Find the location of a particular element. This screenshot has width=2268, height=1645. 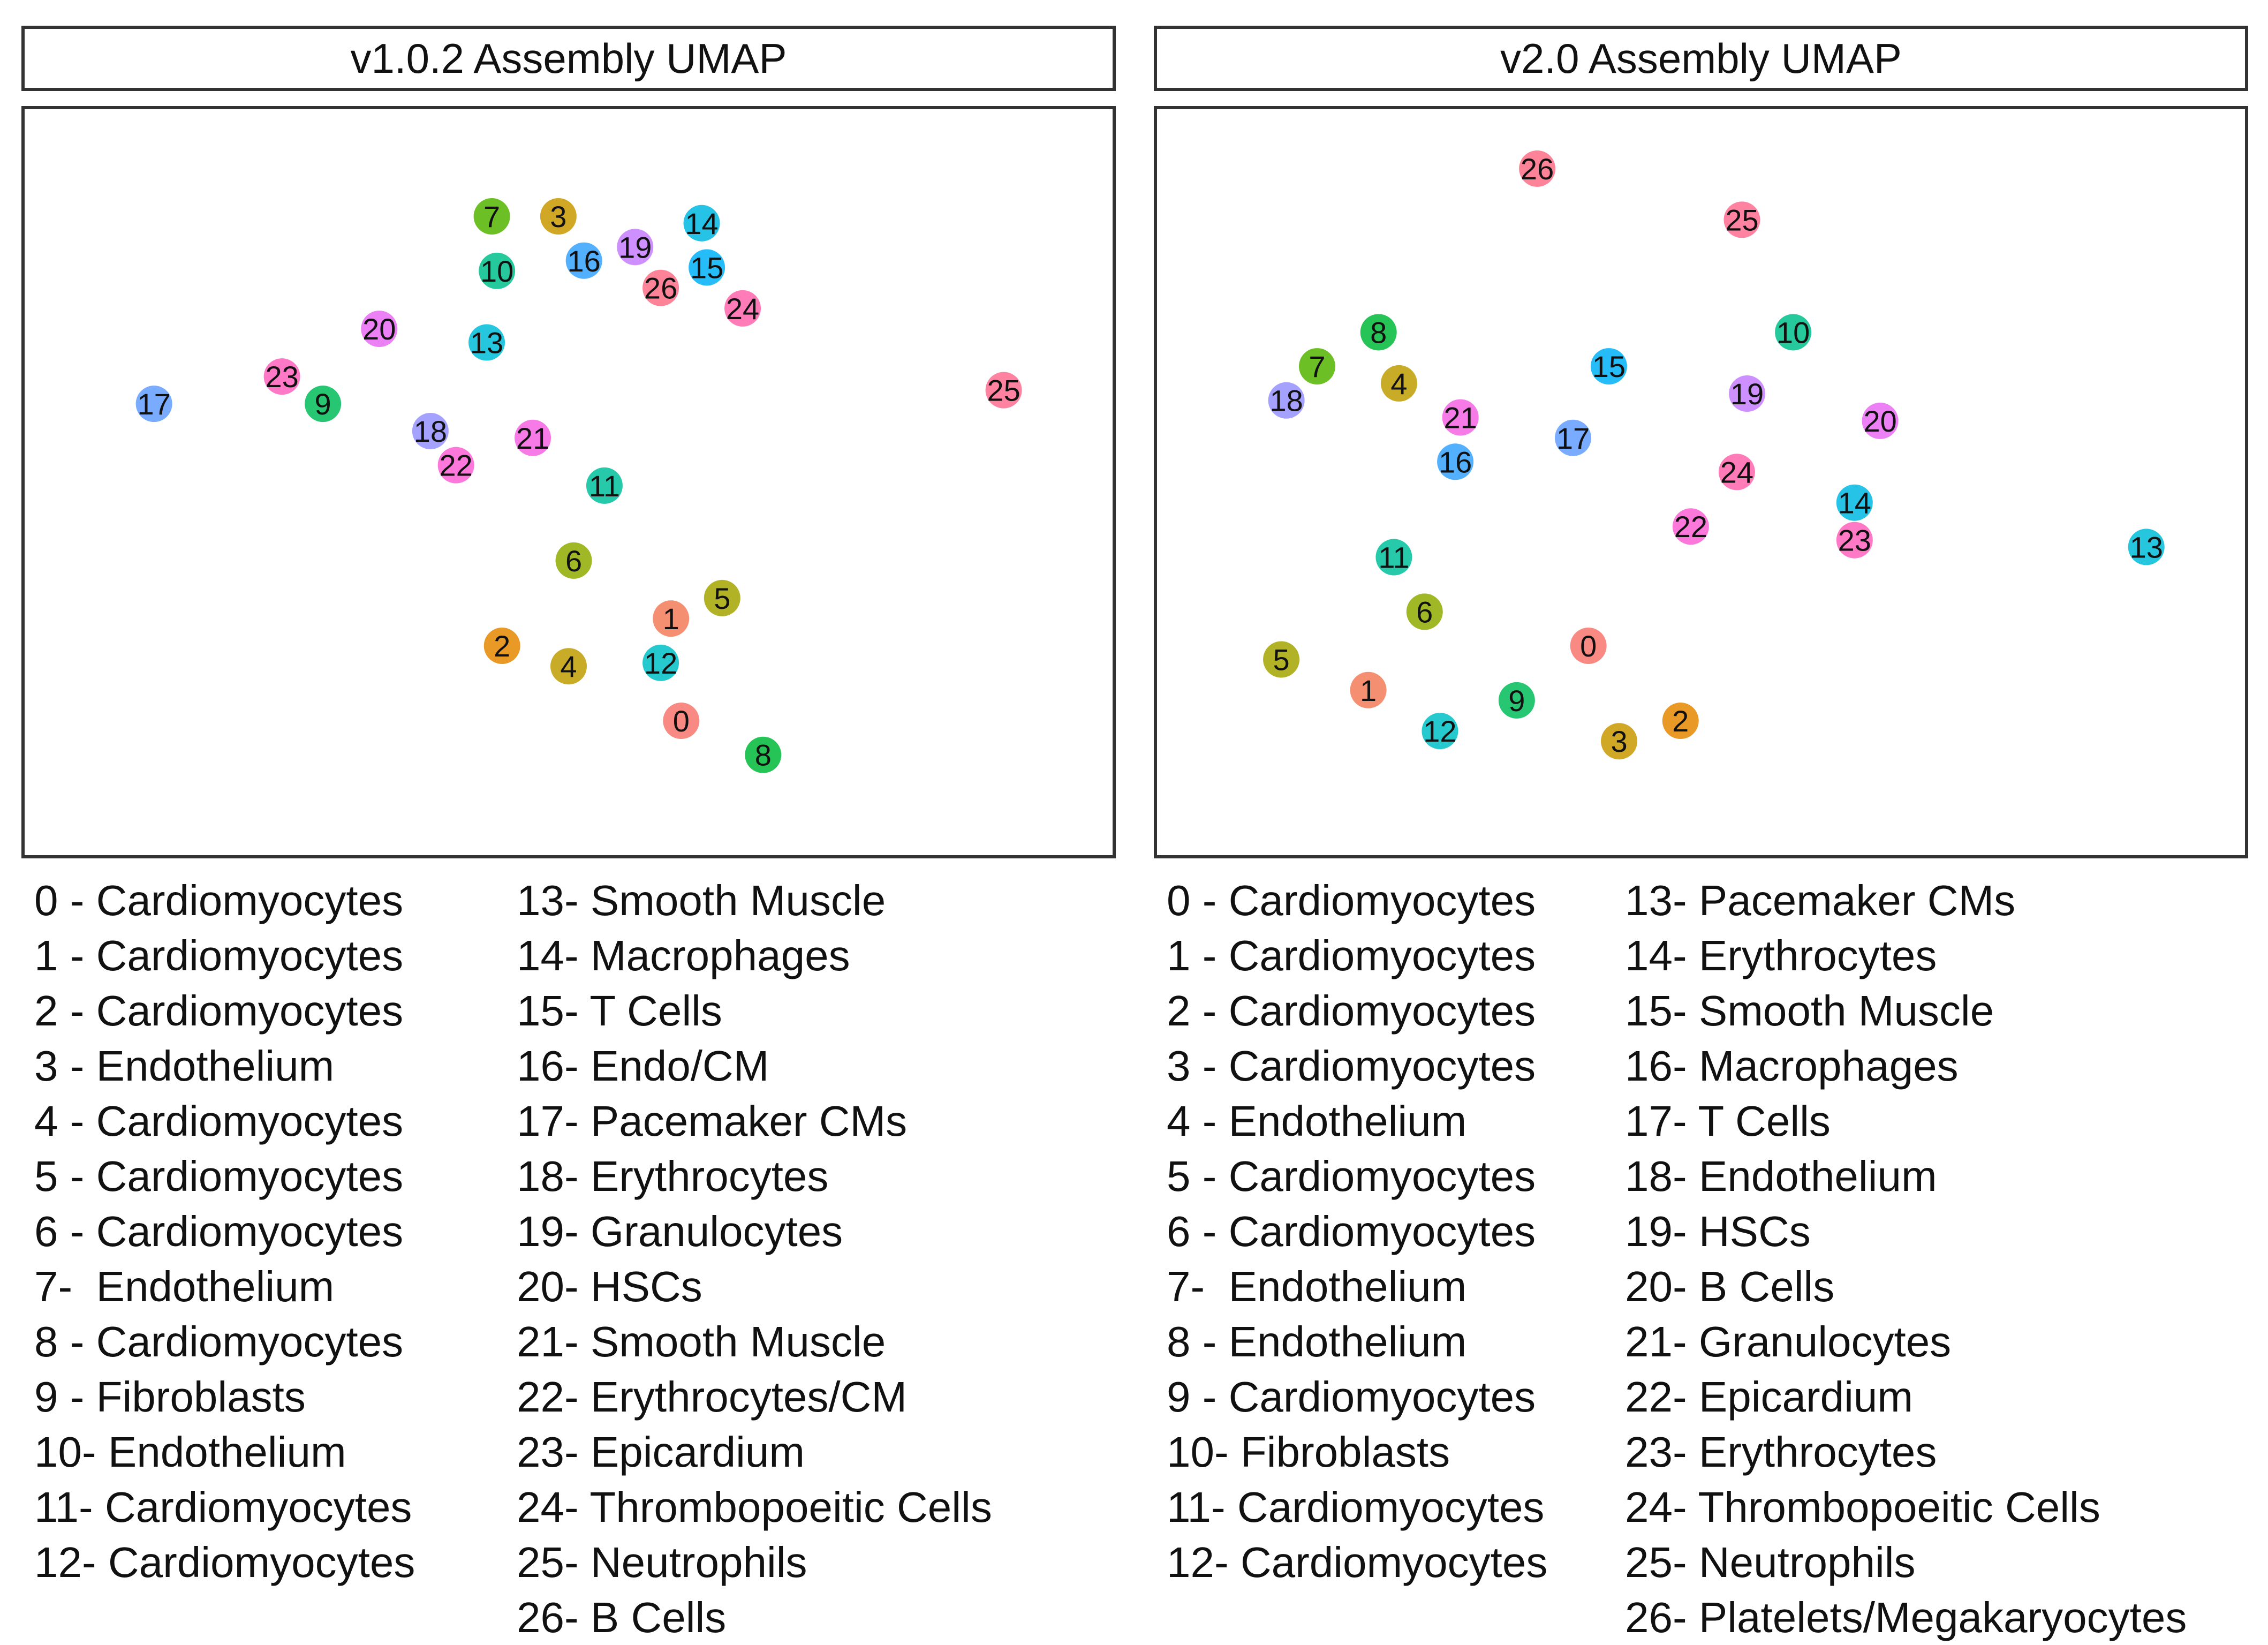

legend-entry: 3 - Cardiomyocytes is located at coordinates (1351, 1066).